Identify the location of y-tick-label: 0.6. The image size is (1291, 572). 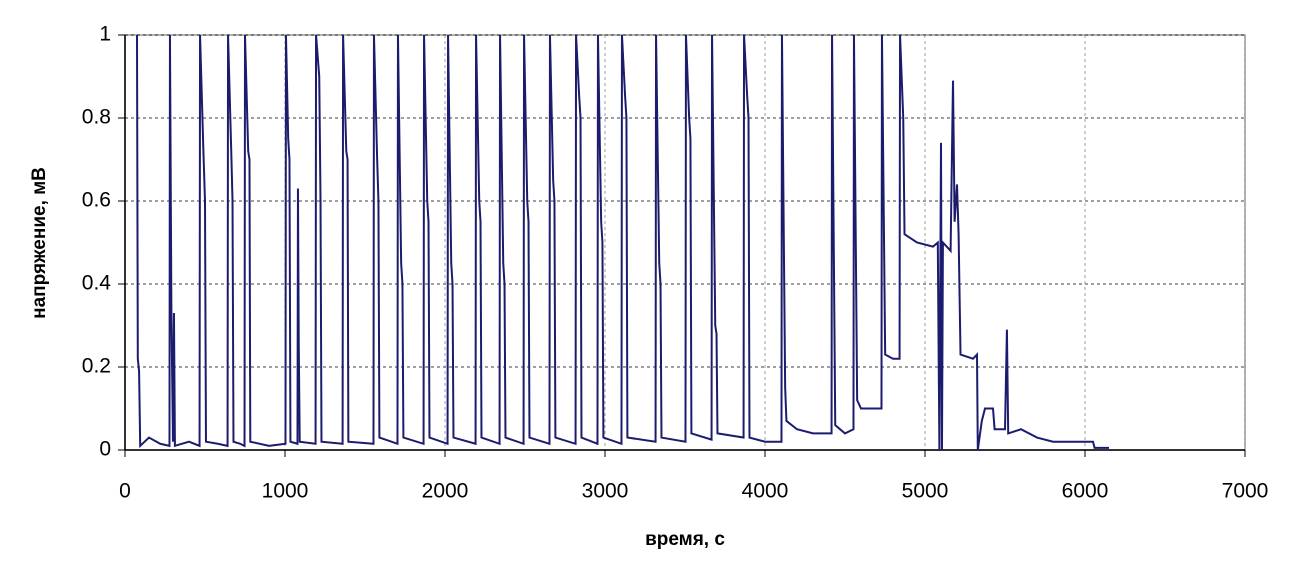
(96, 200).